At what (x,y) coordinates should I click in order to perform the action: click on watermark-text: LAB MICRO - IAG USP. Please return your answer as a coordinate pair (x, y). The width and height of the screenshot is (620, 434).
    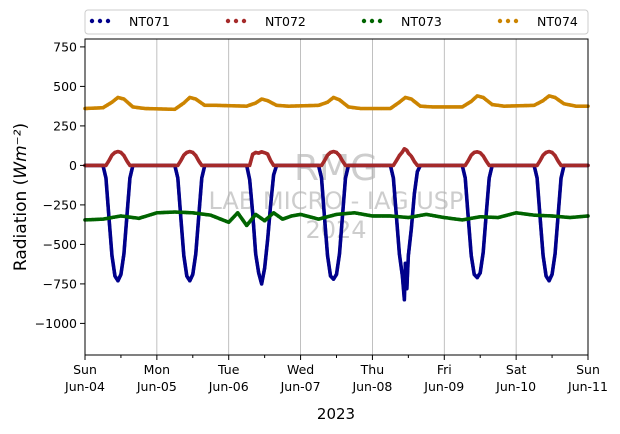
    Looking at the image, I should click on (335, 201).